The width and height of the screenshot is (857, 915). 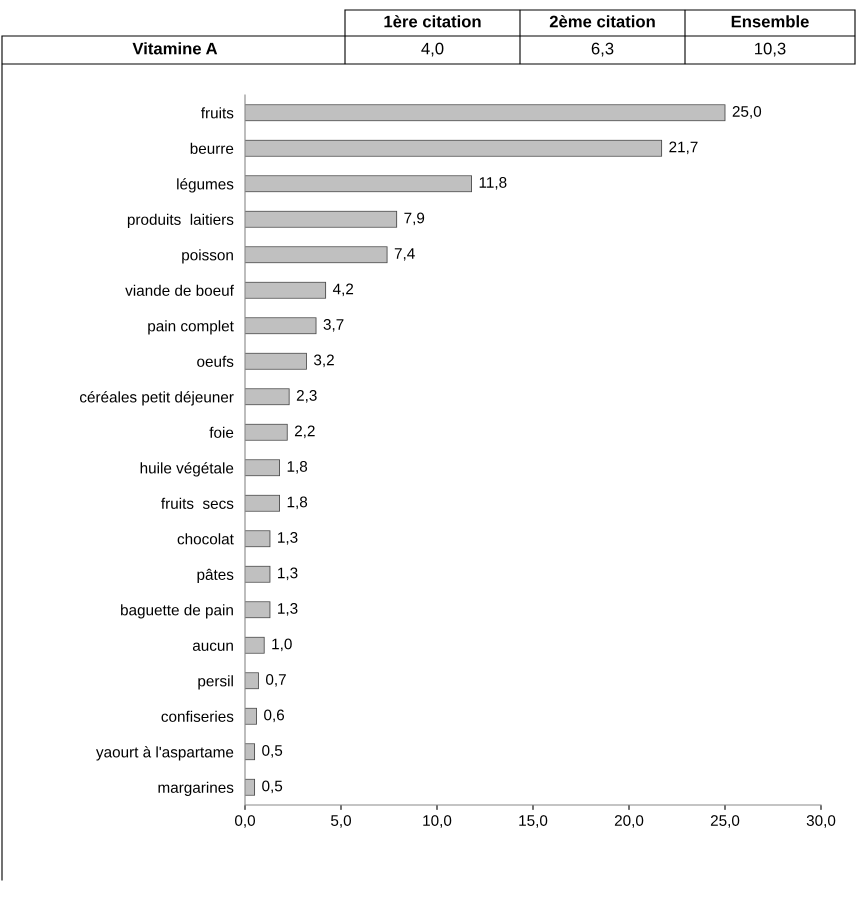 What do you see at coordinates (432, 49) in the screenshot?
I see `text: 4,0` at bounding box center [432, 49].